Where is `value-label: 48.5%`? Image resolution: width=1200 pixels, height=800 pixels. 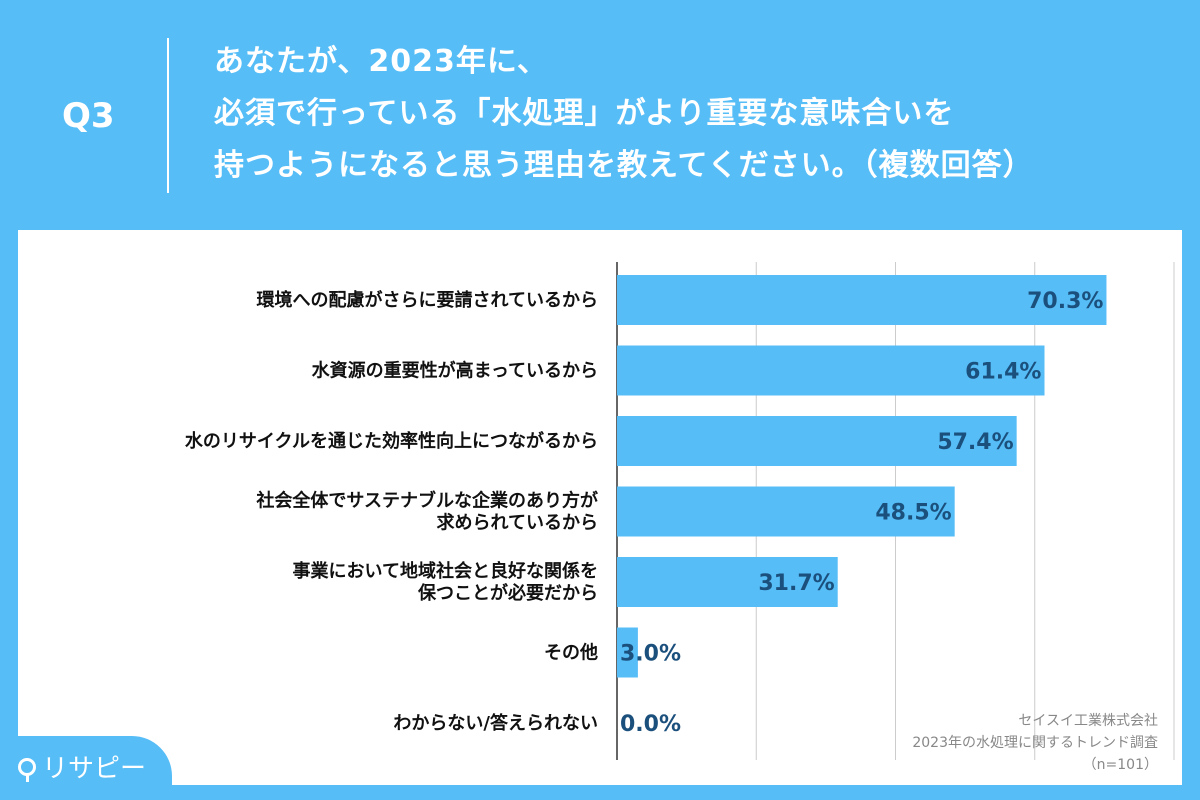
value-label: 48.5% is located at coordinates (913, 513).